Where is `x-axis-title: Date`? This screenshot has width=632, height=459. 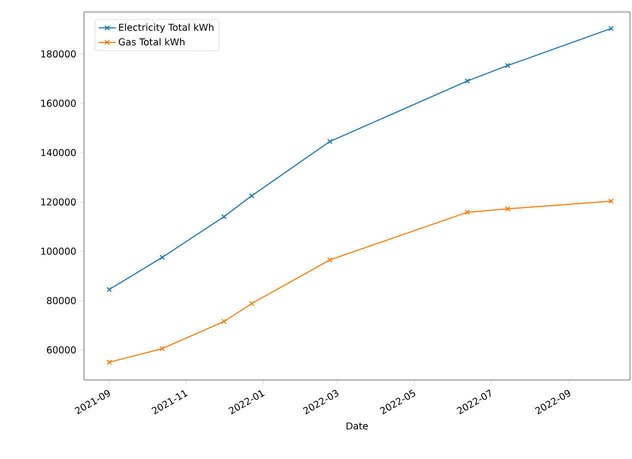 x-axis-title: Date is located at coordinates (357, 426).